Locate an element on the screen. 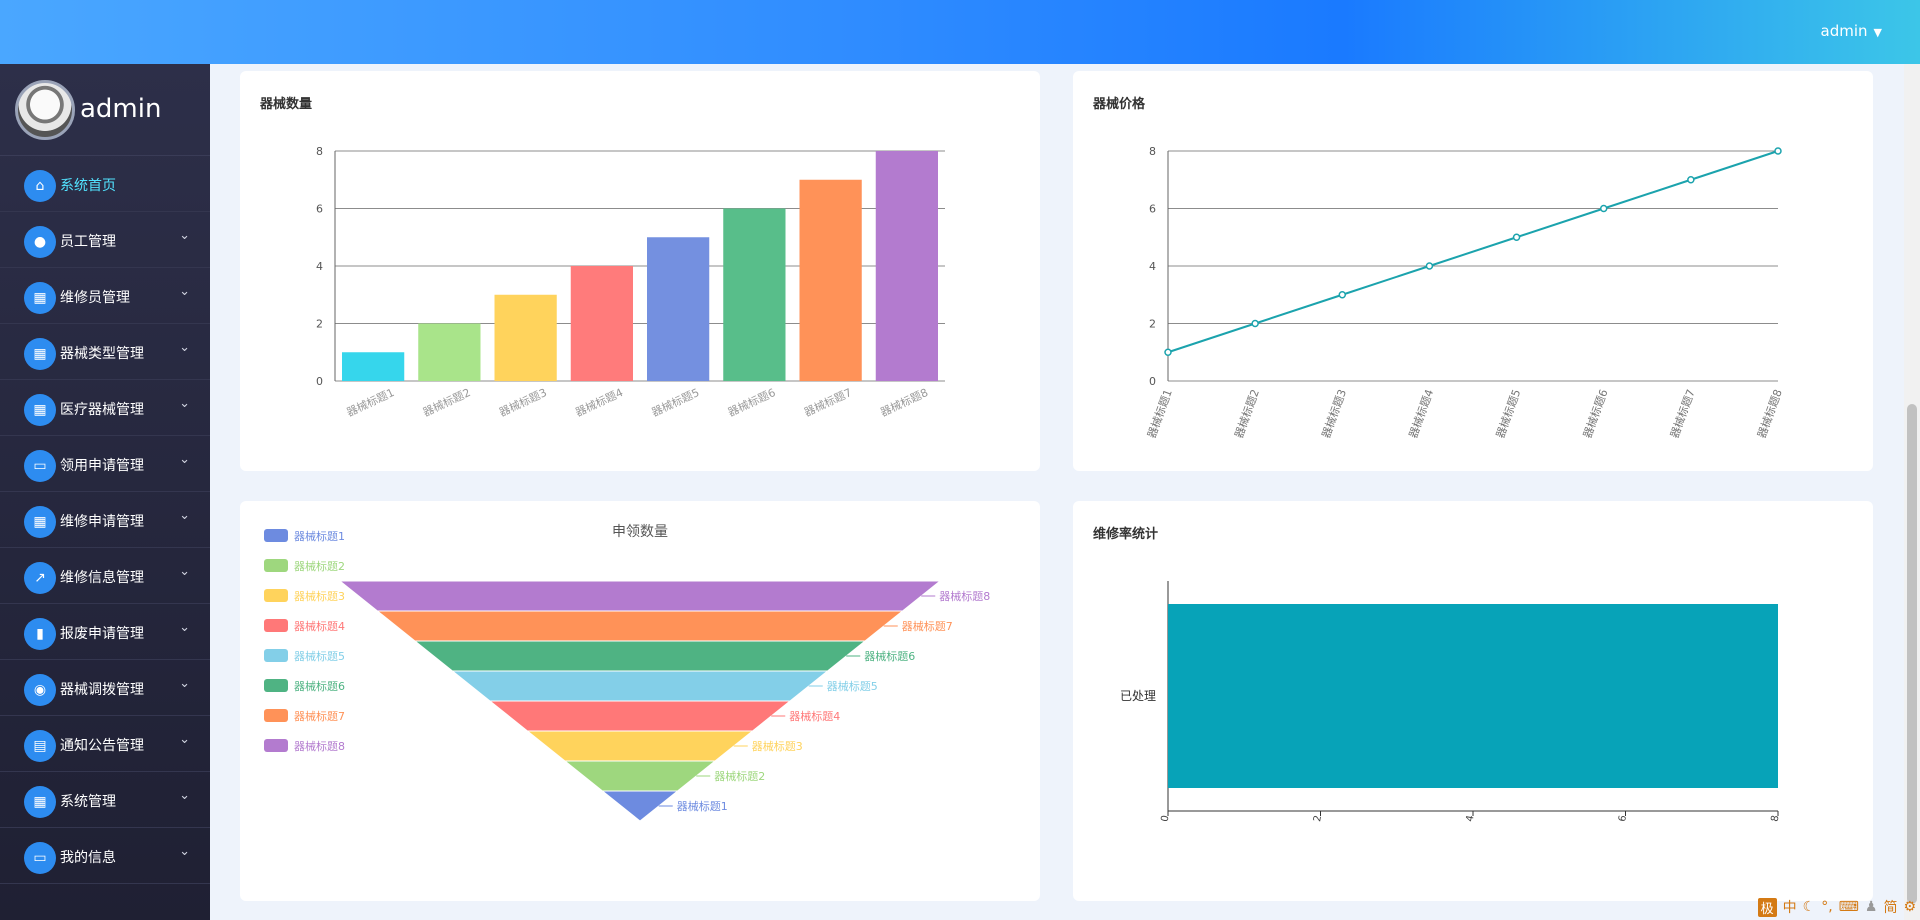  home-icon: ⌂ is located at coordinates (40, 186).